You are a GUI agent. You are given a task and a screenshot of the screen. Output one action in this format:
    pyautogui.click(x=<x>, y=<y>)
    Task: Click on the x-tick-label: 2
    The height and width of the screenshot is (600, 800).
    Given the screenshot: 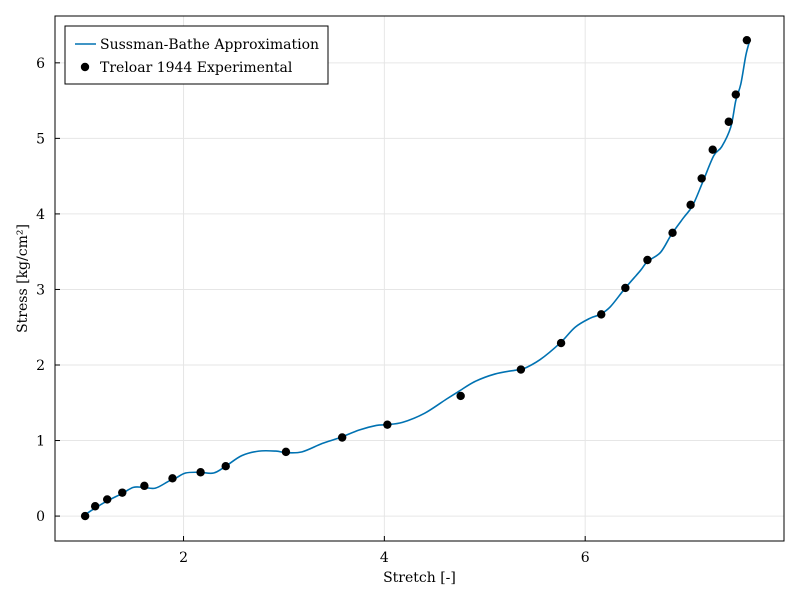 What is the action you would take?
    pyautogui.click(x=183, y=558)
    